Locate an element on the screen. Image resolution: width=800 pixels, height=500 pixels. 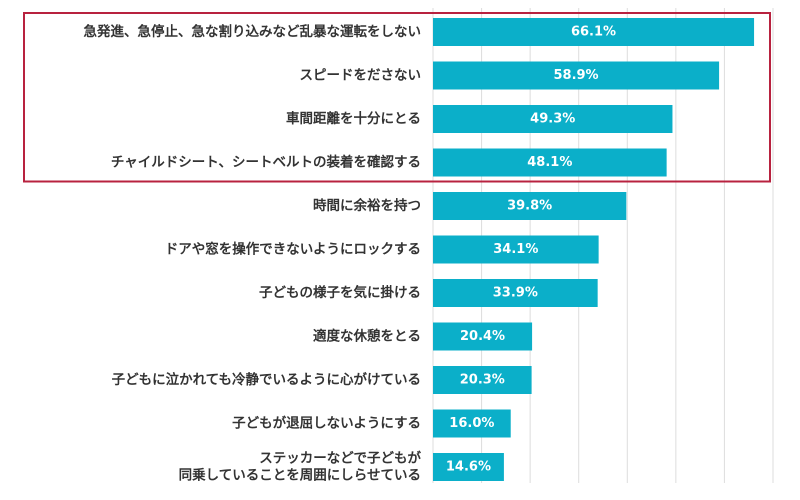
category-label: 急発進、急停止、急な割り込みなど乱暴な運転をしない is located at coordinates (253, 31).